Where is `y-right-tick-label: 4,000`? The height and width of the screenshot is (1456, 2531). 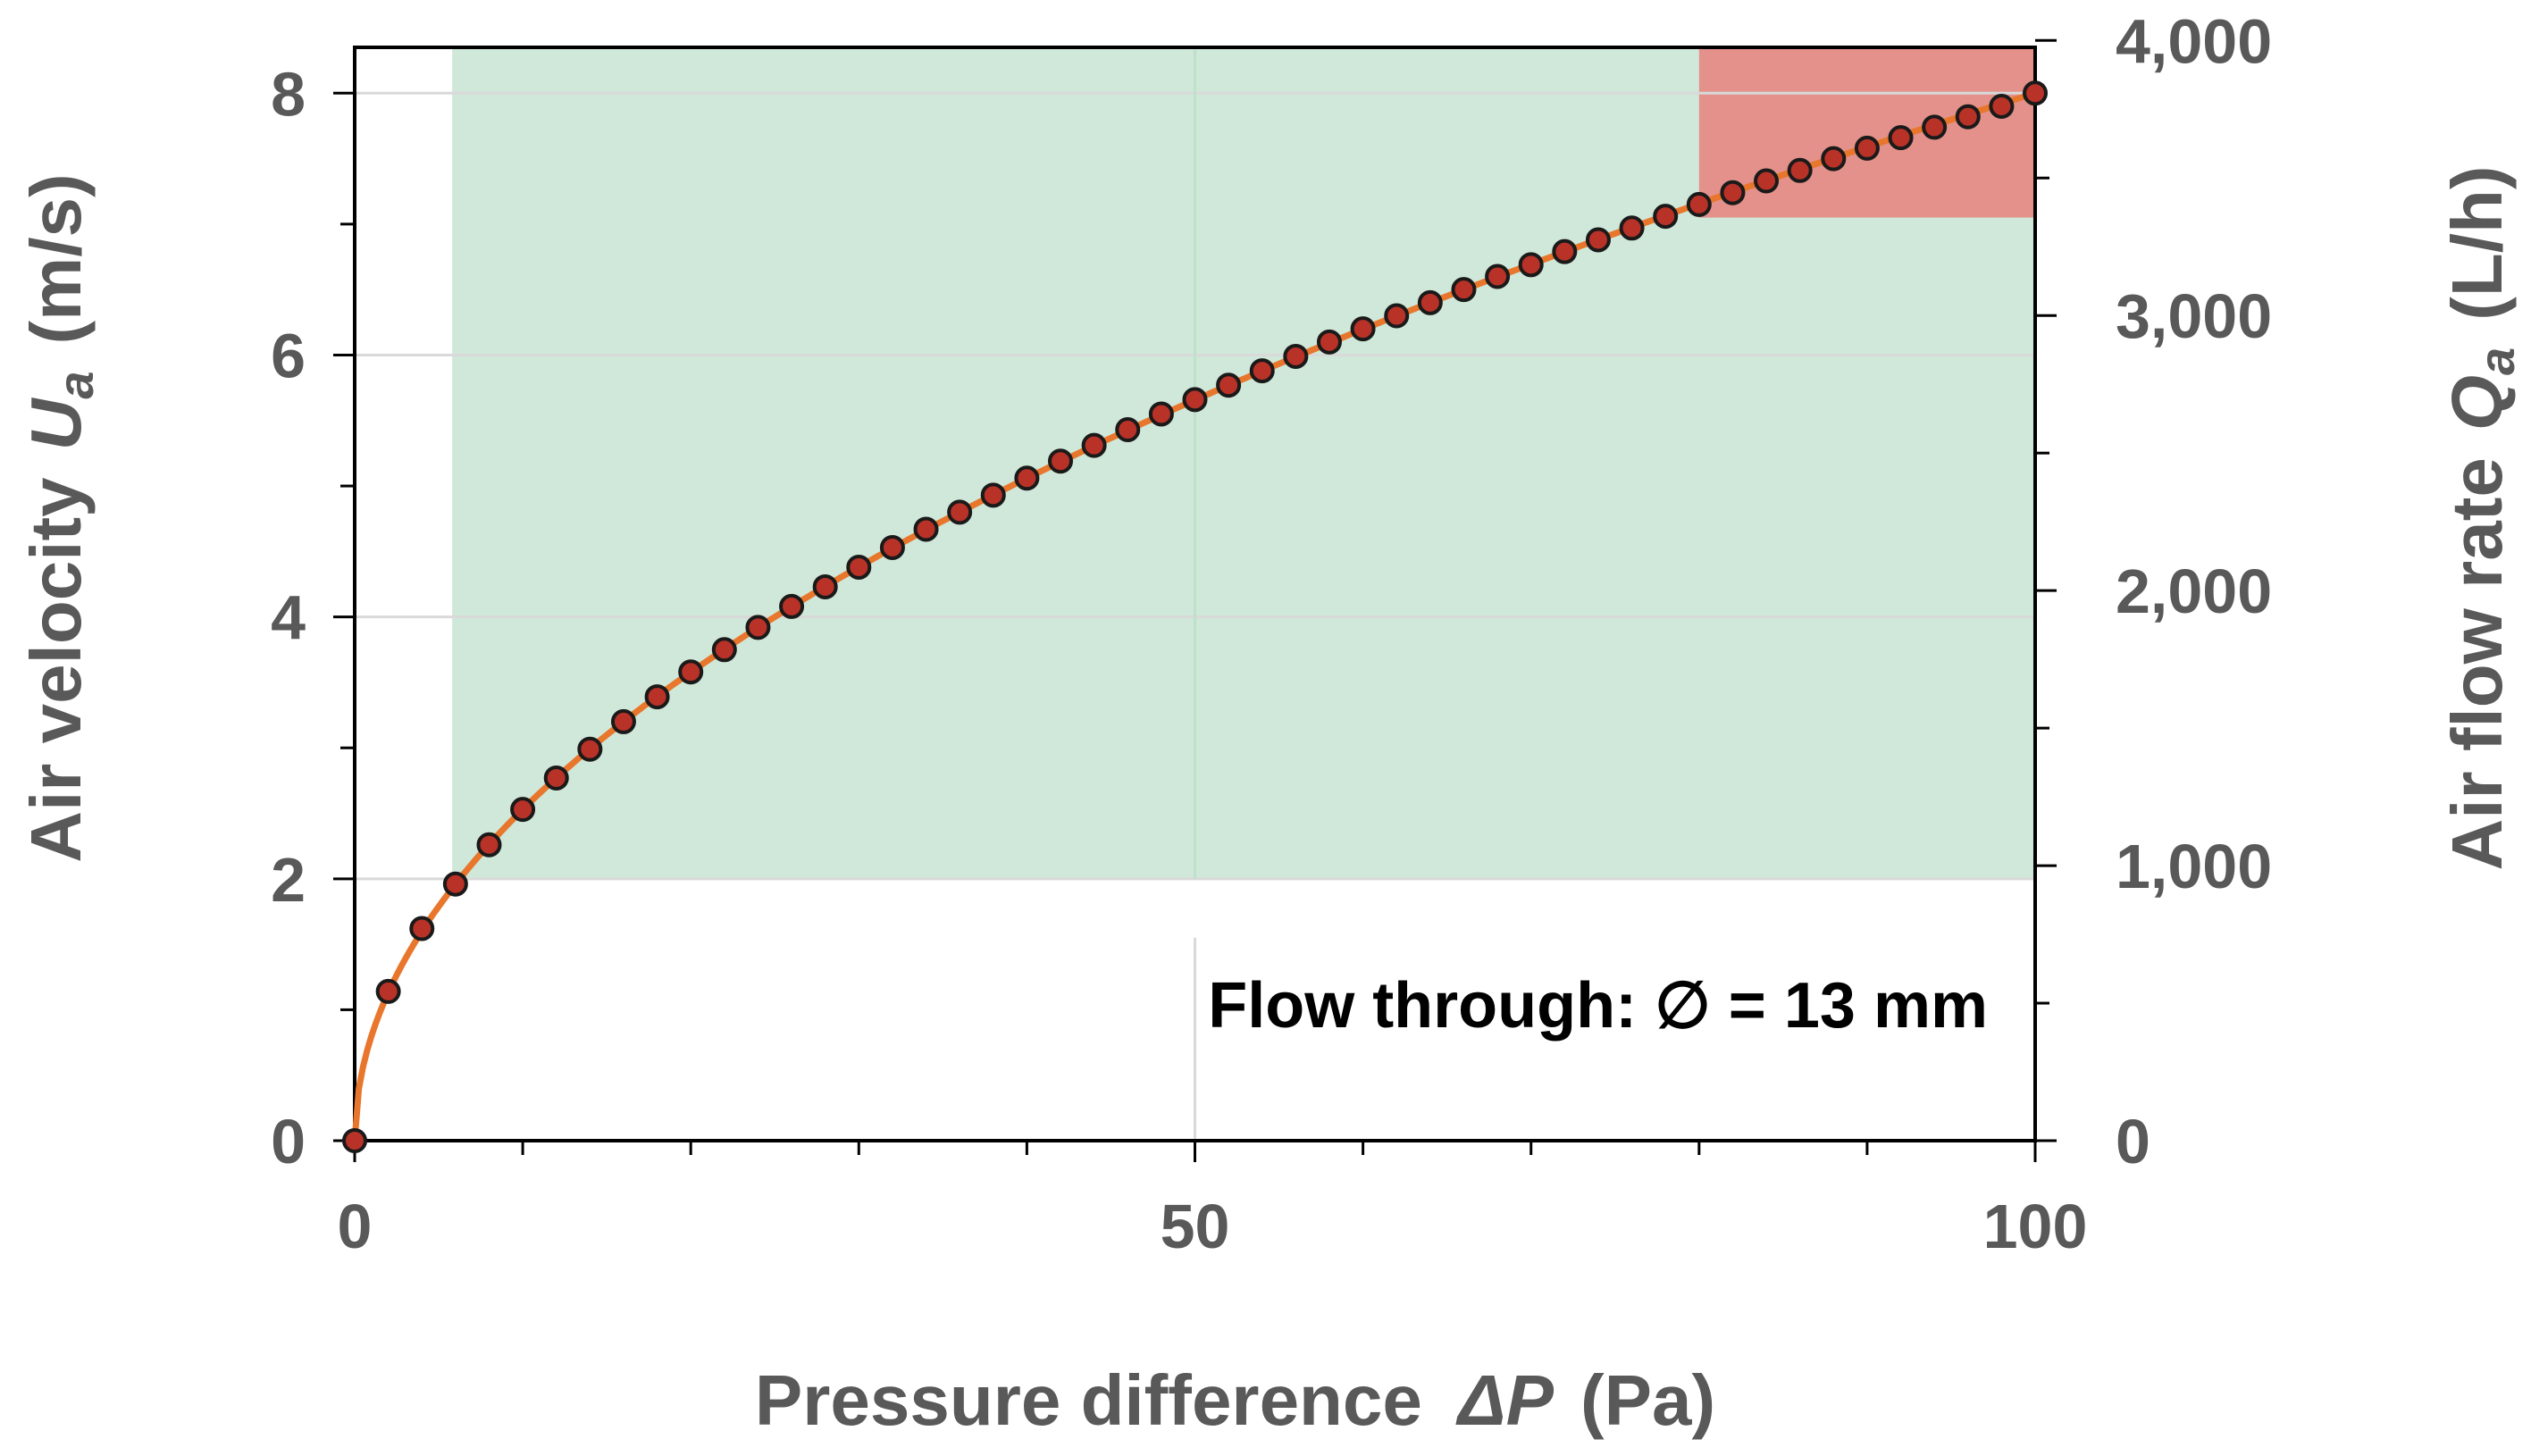 y-right-tick-label: 4,000 is located at coordinates (2194, 41).